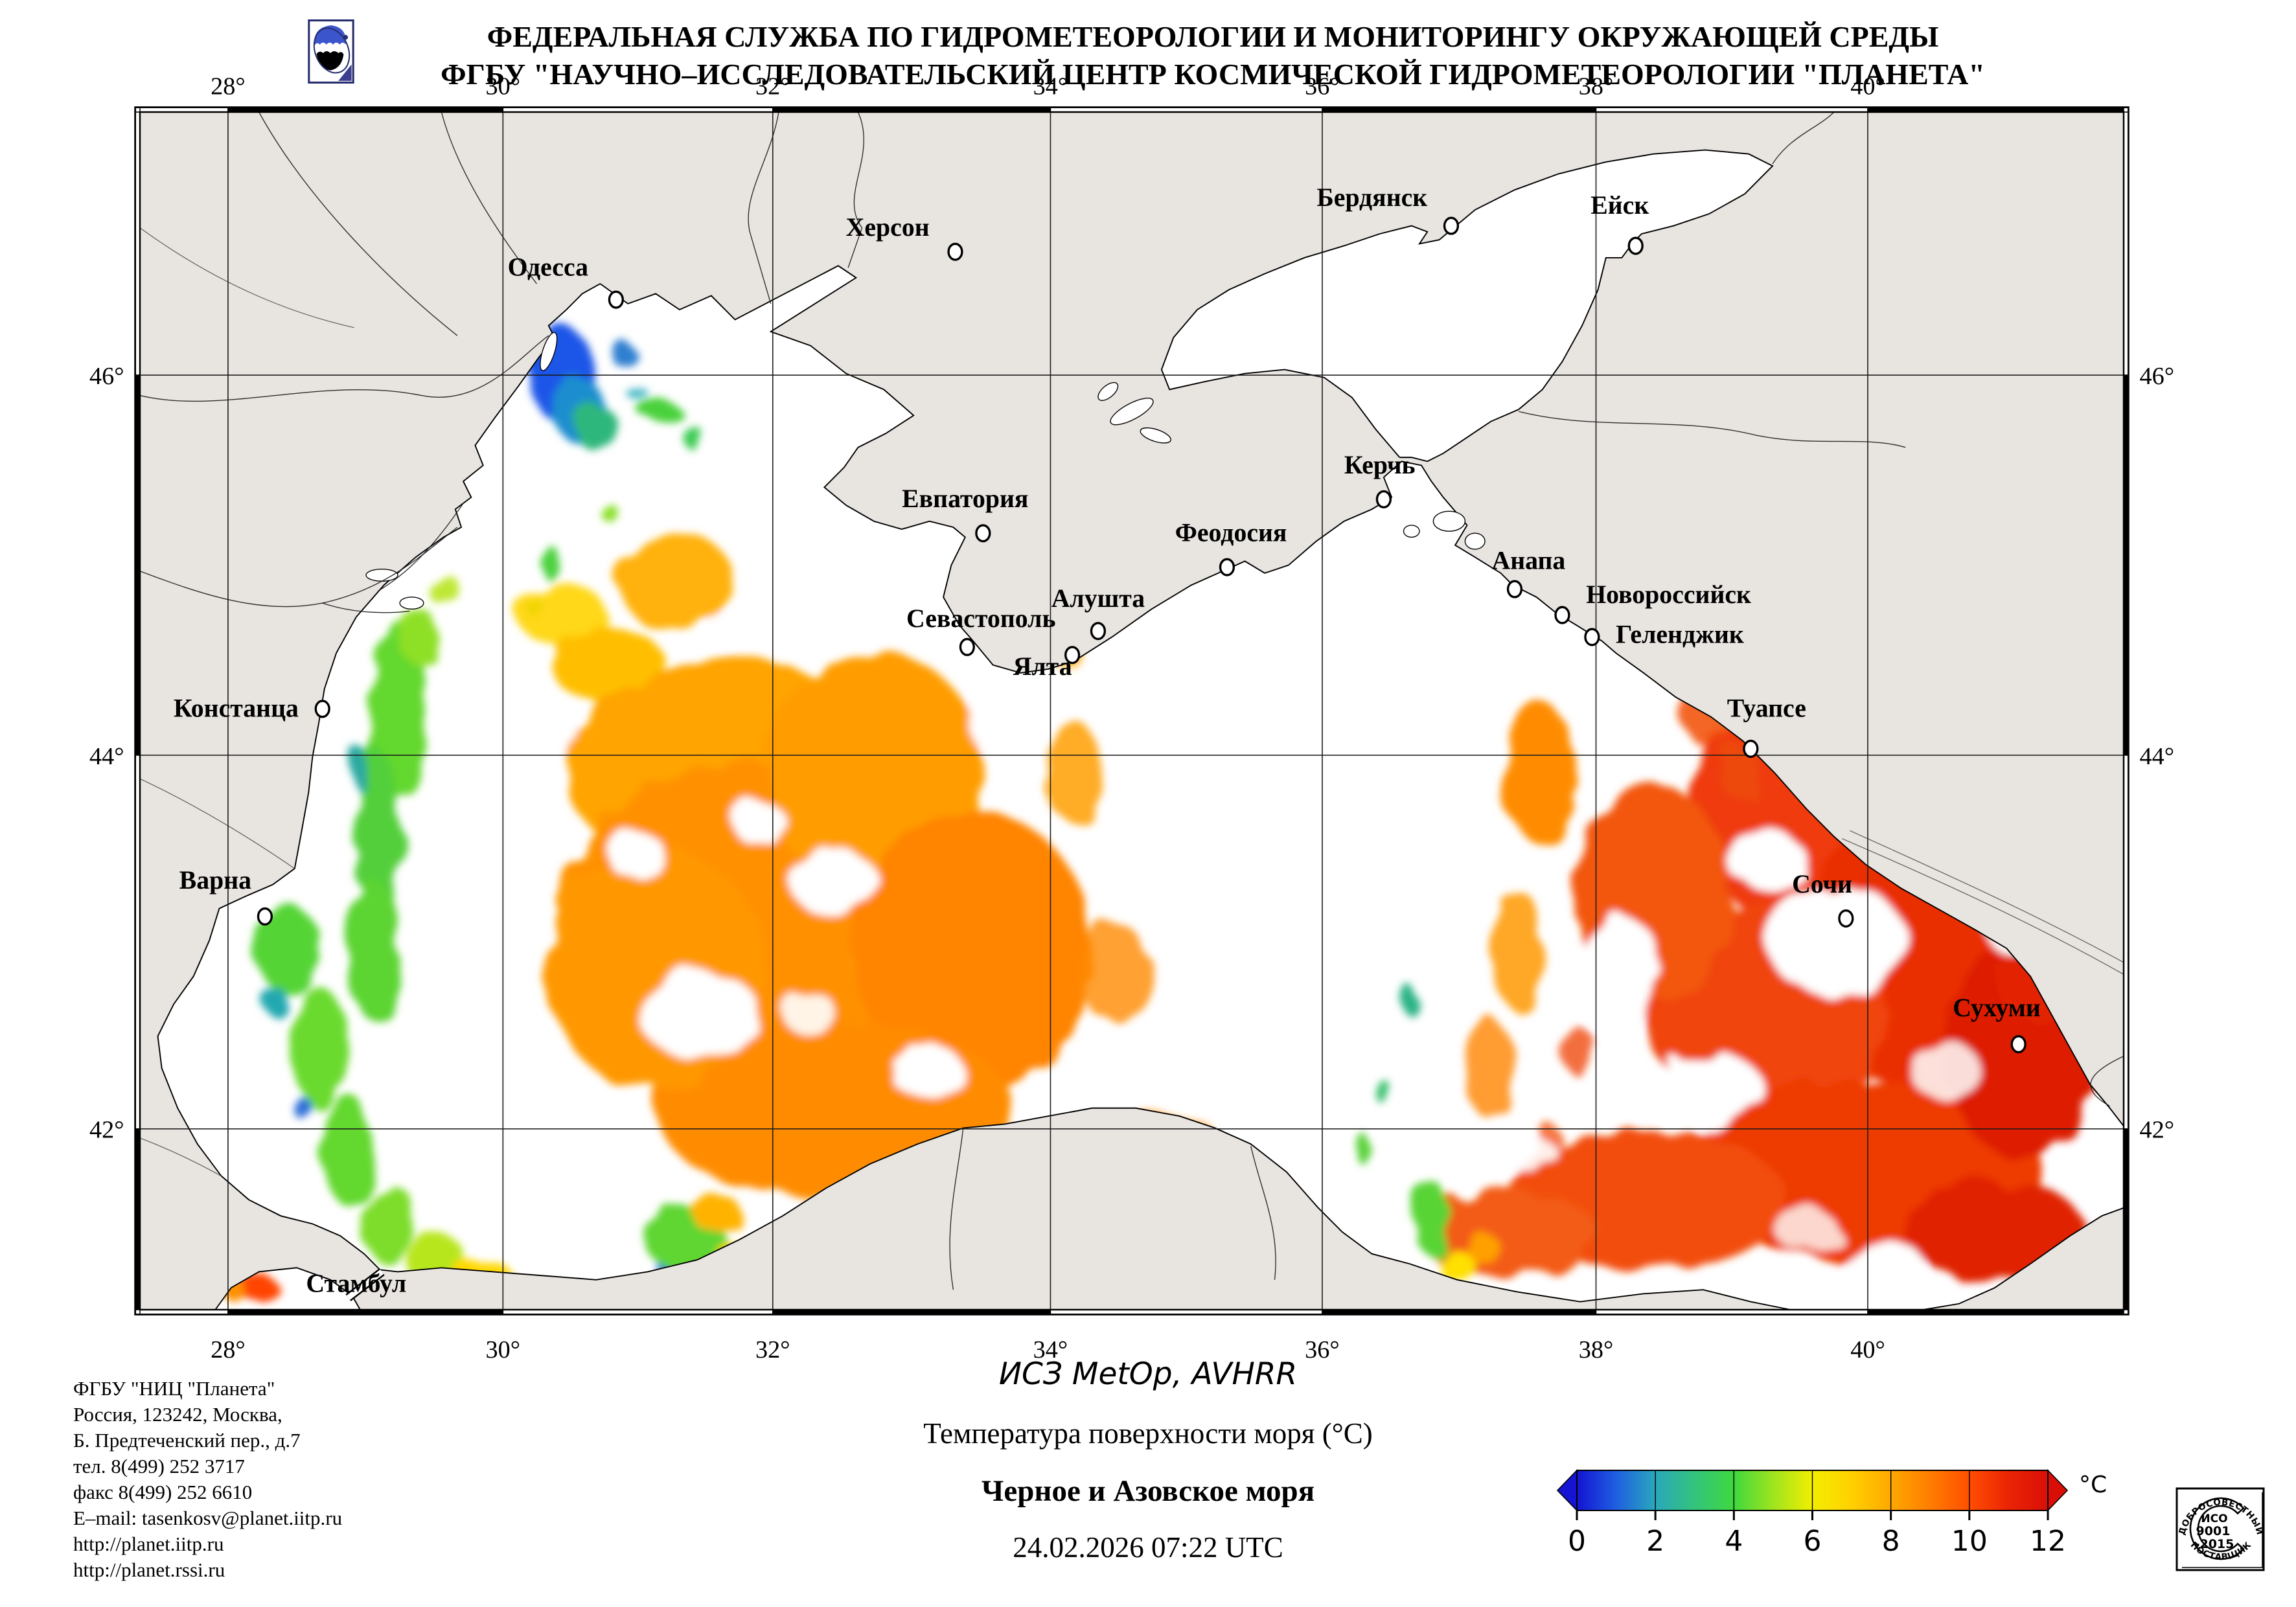 The image size is (2296, 1607). Describe the element at coordinates (773, 86) in the screenshot. I see `lon-label-top: 32°` at that location.